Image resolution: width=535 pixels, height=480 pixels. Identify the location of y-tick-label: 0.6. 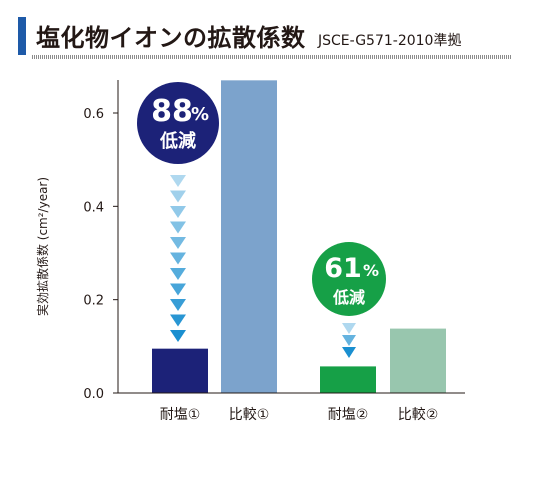
(93, 114).